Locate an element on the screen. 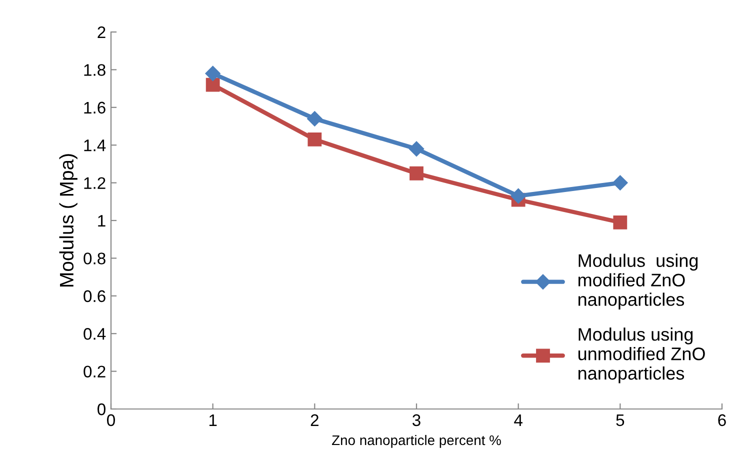 The image size is (736, 476). y-tick-label: 1 is located at coordinates (102, 221).